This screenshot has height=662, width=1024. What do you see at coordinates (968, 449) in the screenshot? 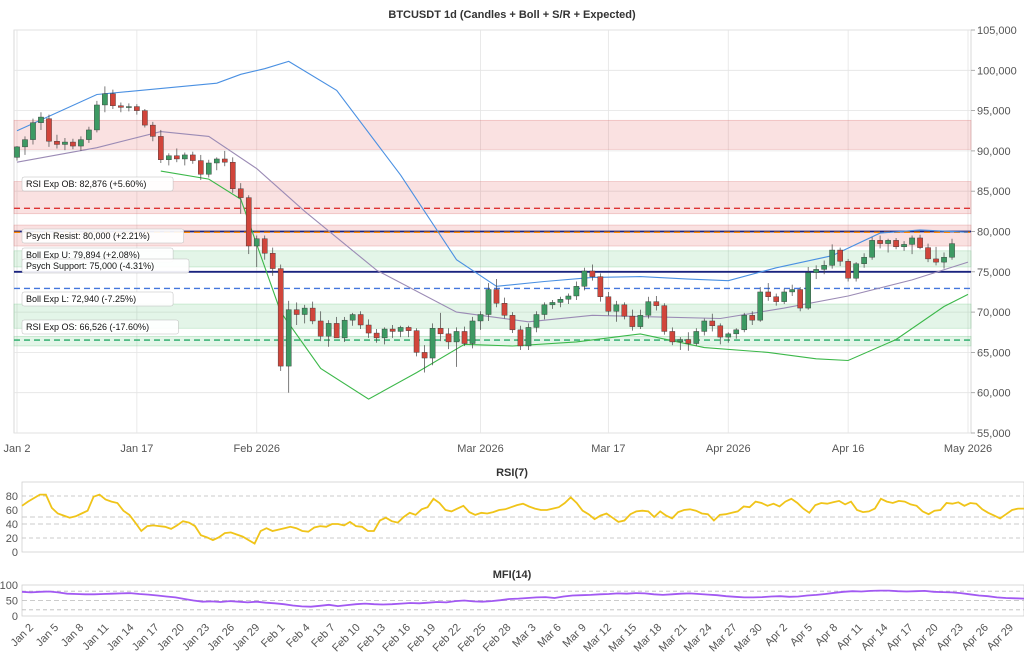
I see `main-x-tick-label: May 2026` at bounding box center [968, 449].